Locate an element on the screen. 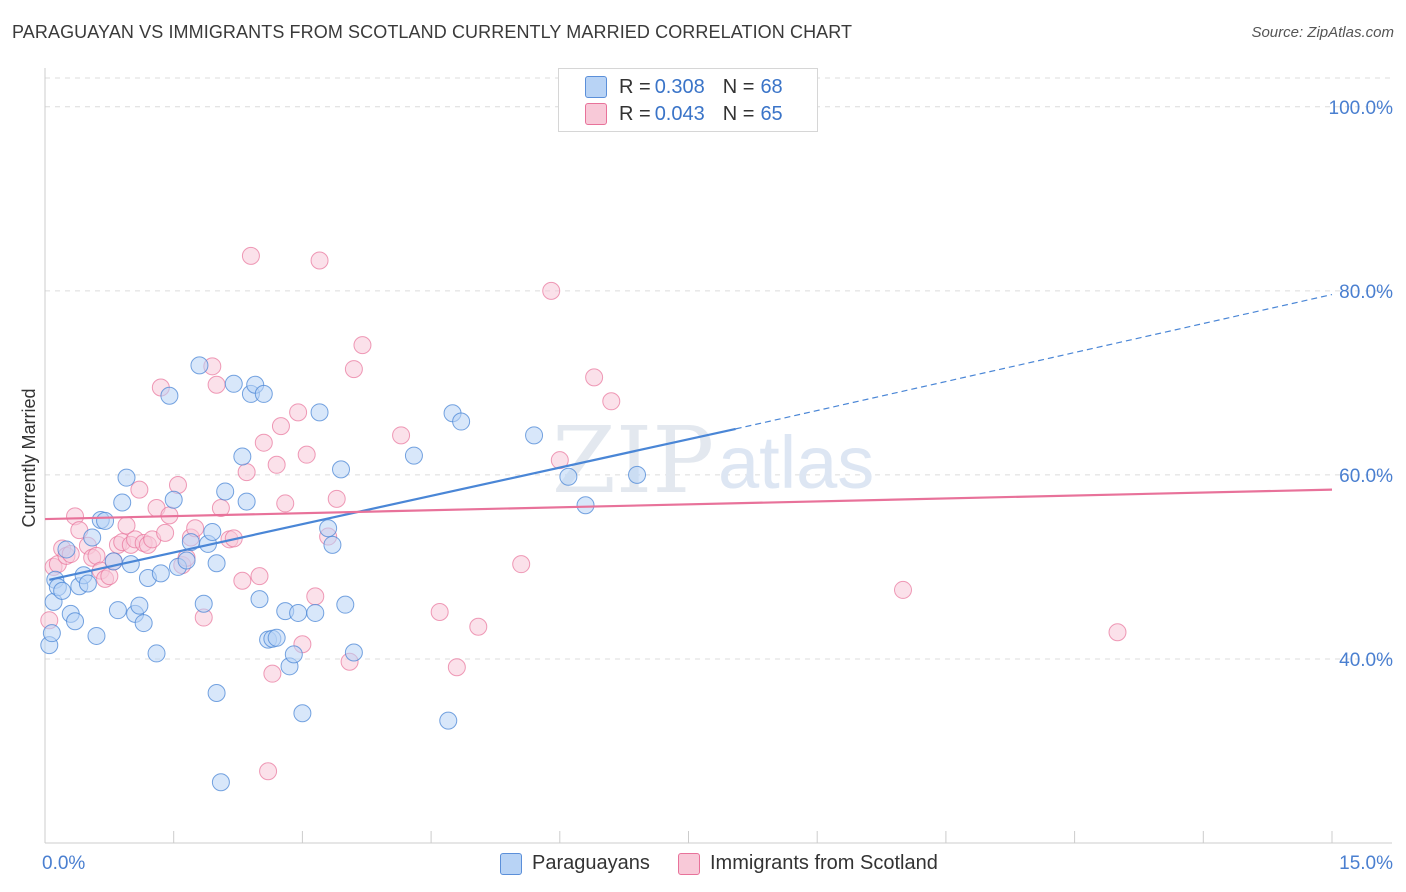  legend-item-scotland: Immigrants from Scotland is located at coordinates (808, 863).